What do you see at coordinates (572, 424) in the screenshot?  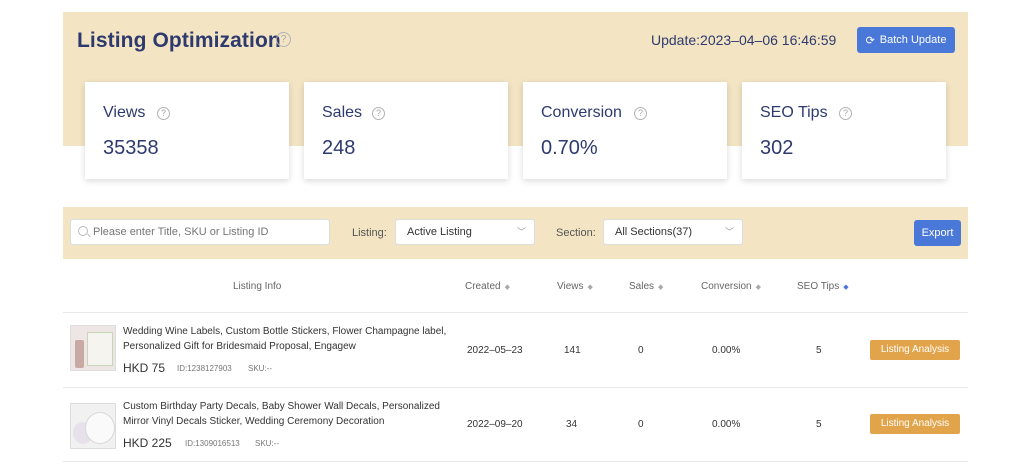 I see `views-value: 34` at bounding box center [572, 424].